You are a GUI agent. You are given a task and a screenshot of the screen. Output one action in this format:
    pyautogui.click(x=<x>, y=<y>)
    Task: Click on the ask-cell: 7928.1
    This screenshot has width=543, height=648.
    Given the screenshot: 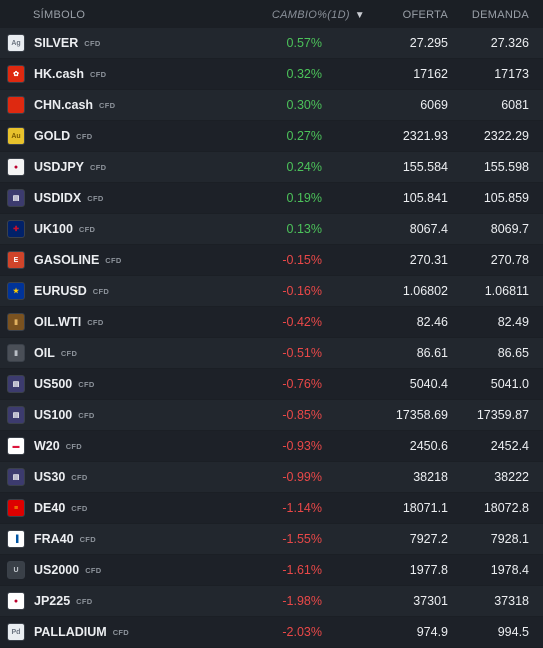 What is the action you would take?
    pyautogui.click(x=509, y=539)
    